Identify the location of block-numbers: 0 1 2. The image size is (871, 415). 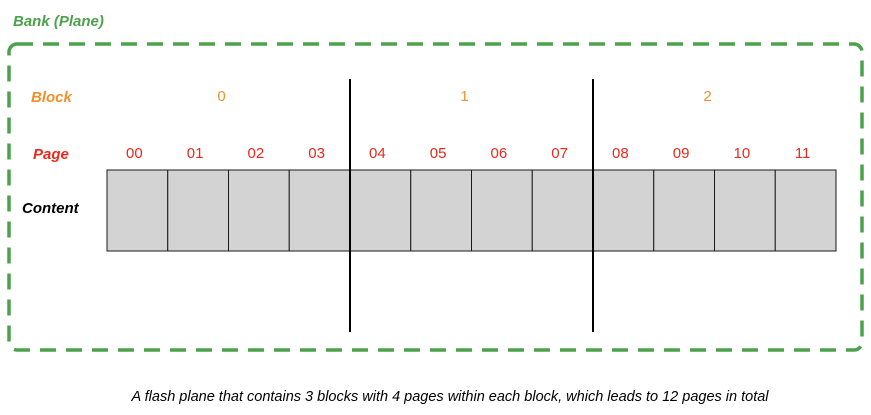
(464, 96).